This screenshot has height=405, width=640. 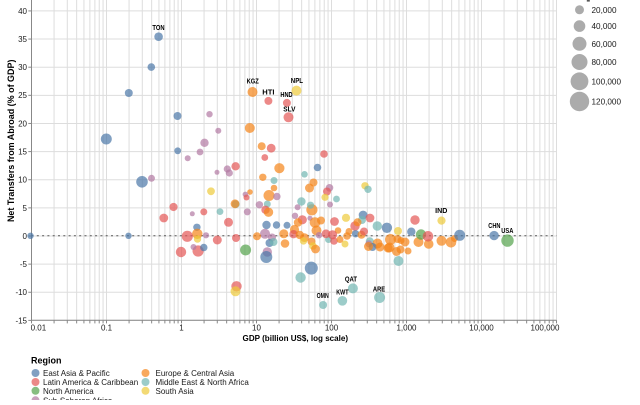 What do you see at coordinates (604, 26) in the screenshot?
I see `svg-text: 40,000` at bounding box center [604, 26].